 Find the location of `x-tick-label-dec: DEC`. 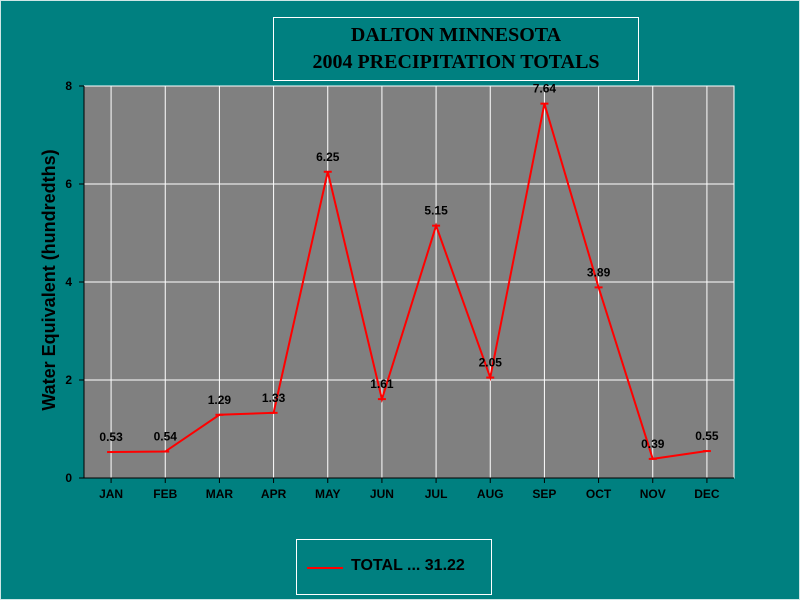

x-tick-label-dec: DEC is located at coordinates (707, 494).